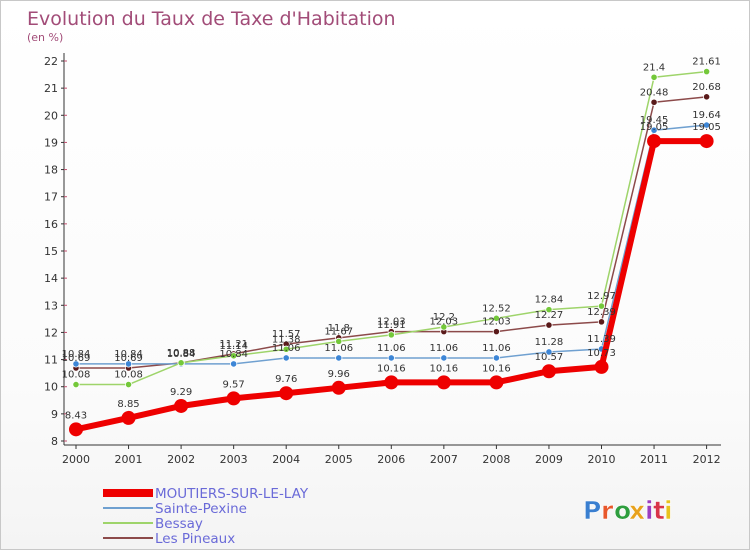 This screenshot has width=750, height=550. I want to click on data-label-bessay: 12.97, so click(601, 296).